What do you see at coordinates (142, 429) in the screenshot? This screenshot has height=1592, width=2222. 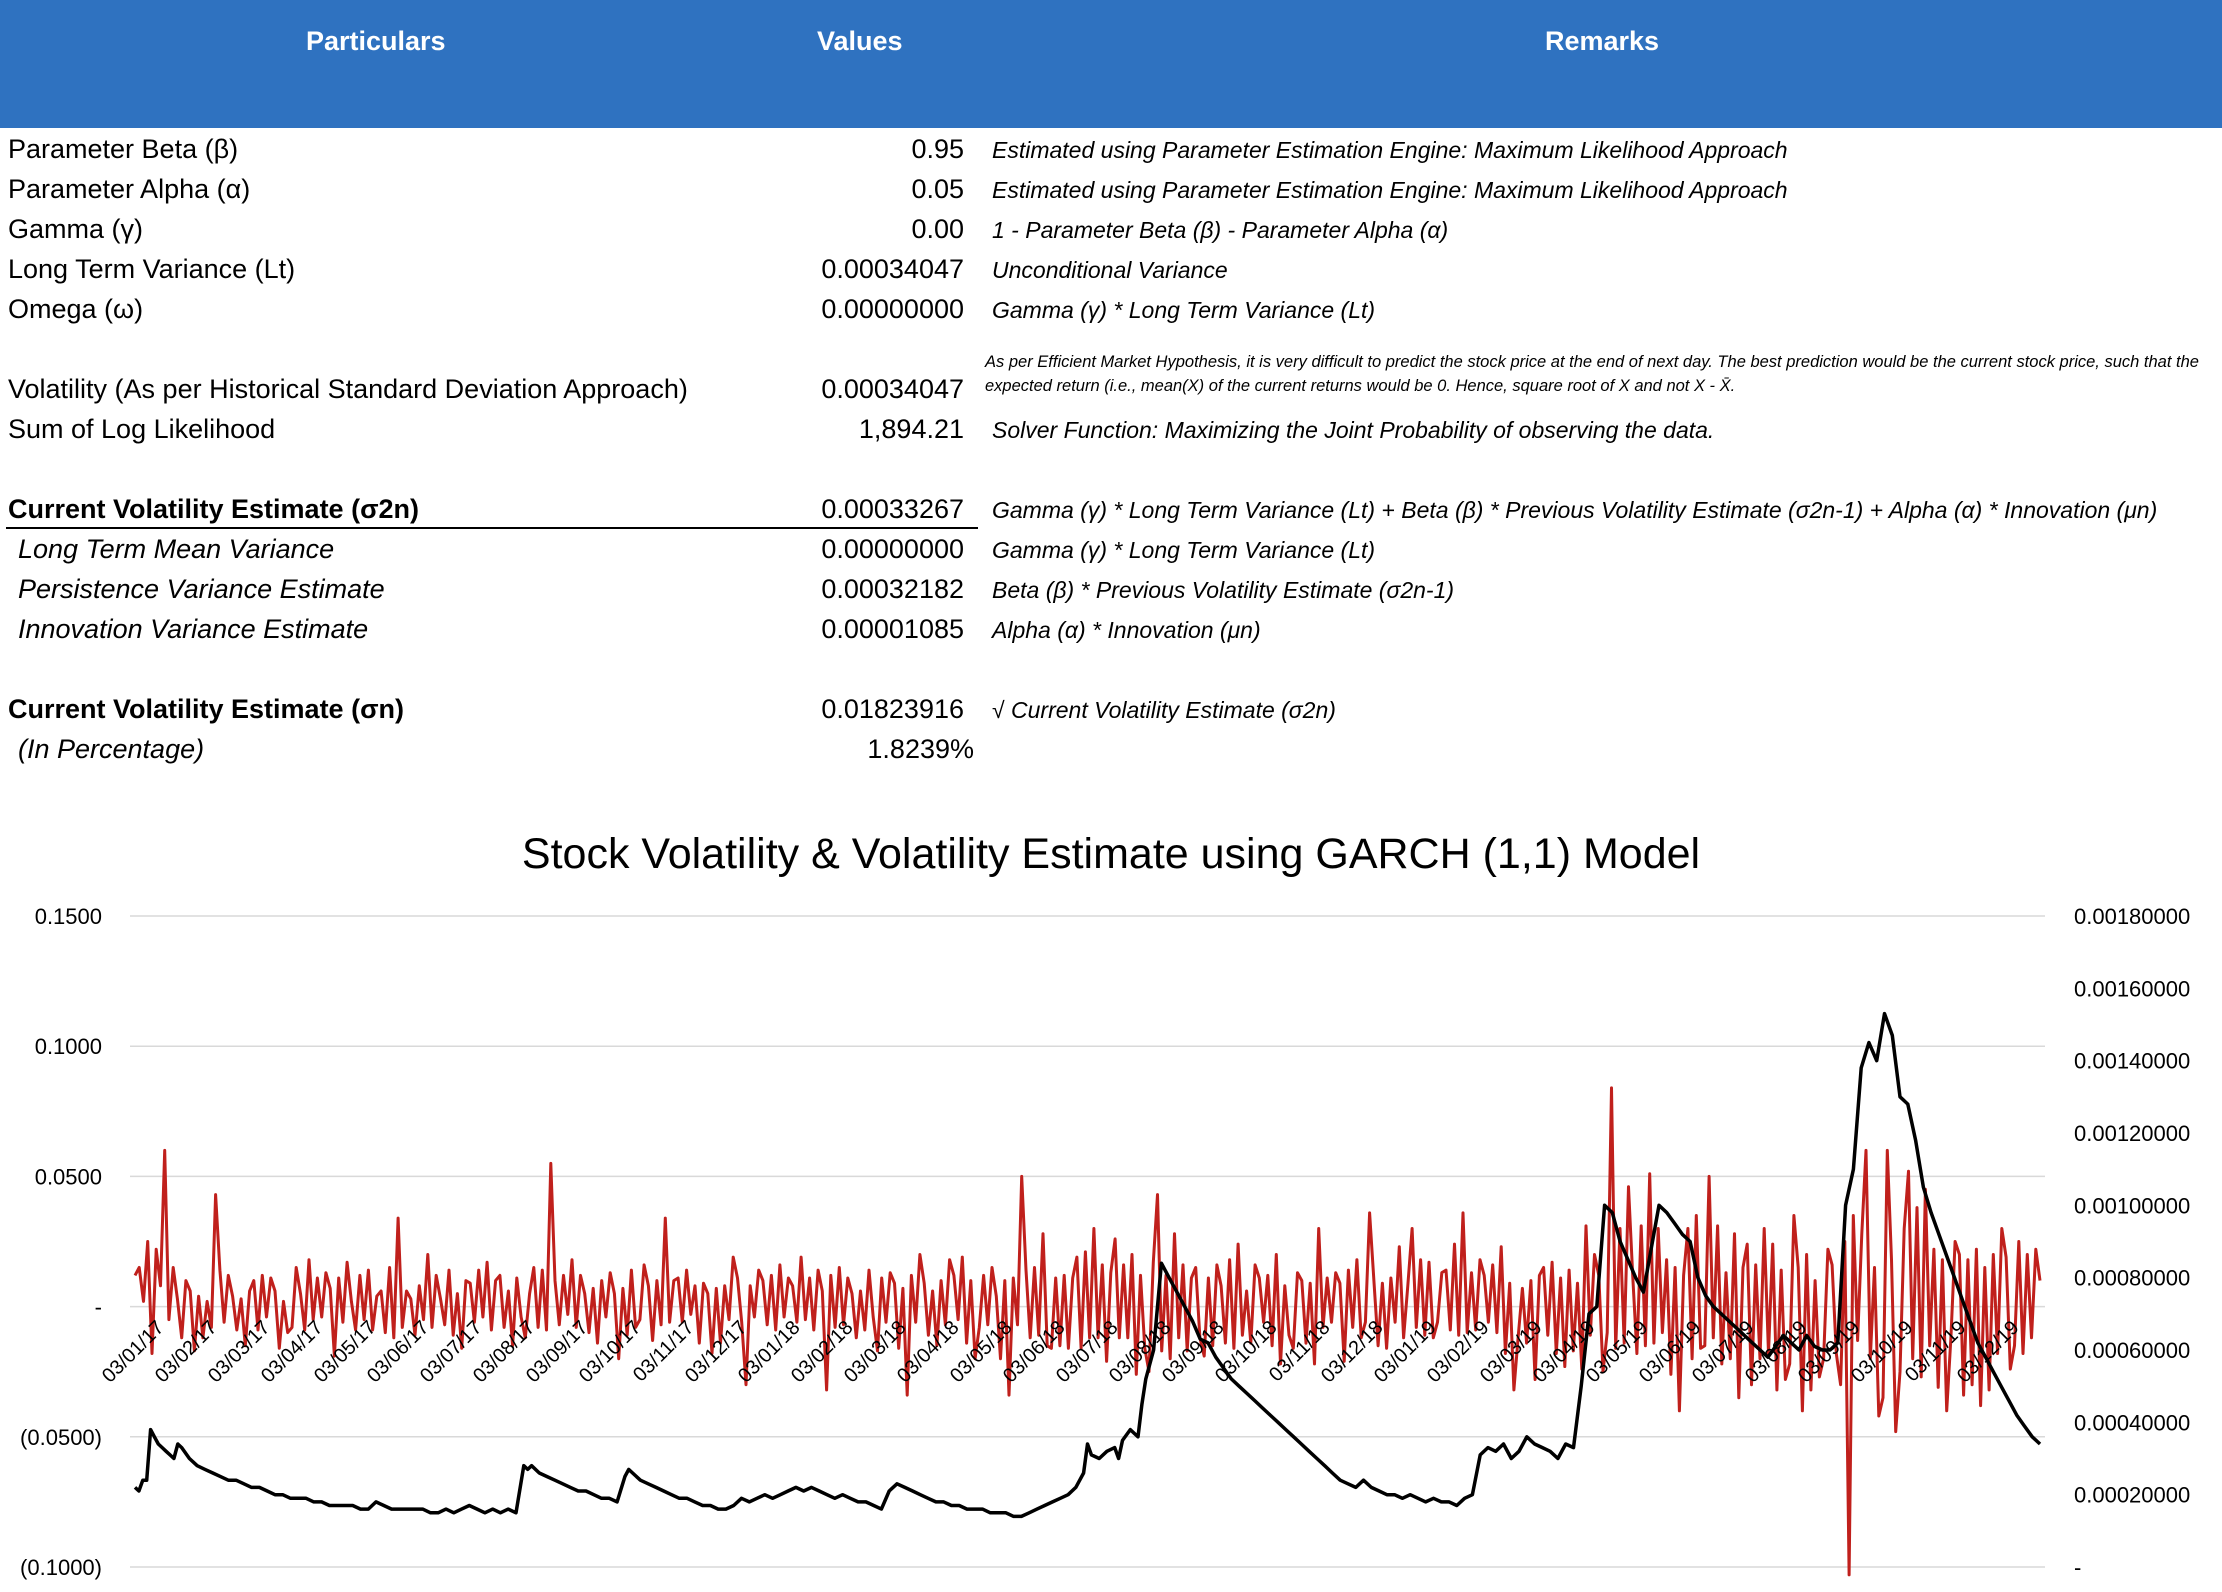 I see `particular-cell: Sum of Log Likelihood` at bounding box center [142, 429].